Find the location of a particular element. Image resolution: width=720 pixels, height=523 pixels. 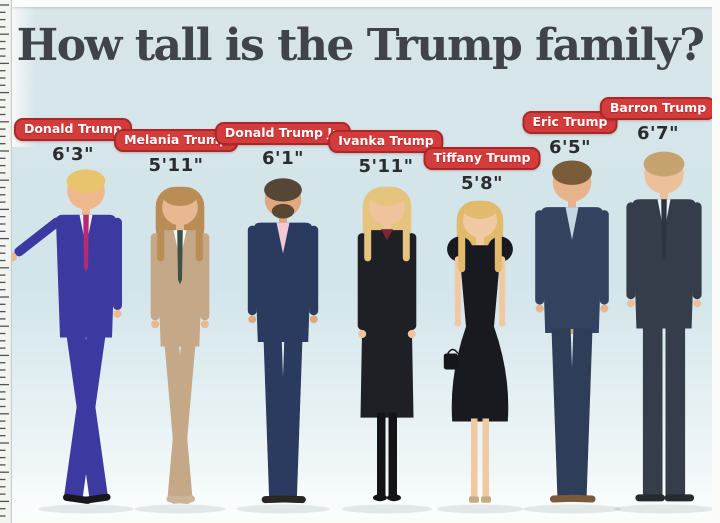

person-name: Melania Trump is located at coordinates (176, 139).